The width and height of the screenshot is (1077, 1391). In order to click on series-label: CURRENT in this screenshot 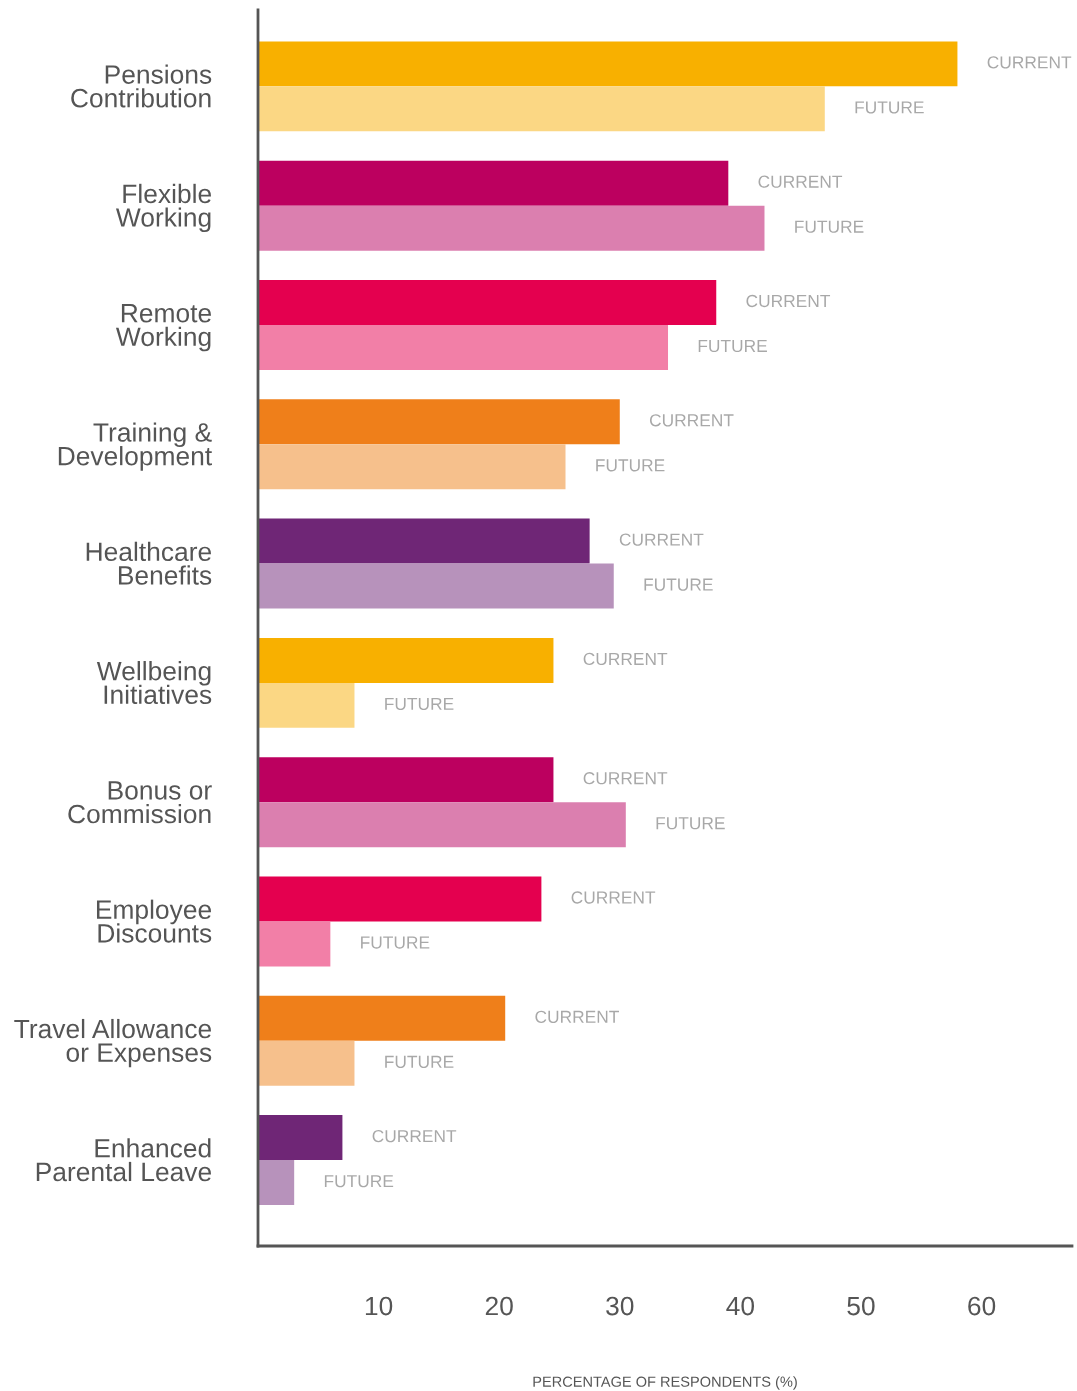, I will do `click(1029, 62)`.